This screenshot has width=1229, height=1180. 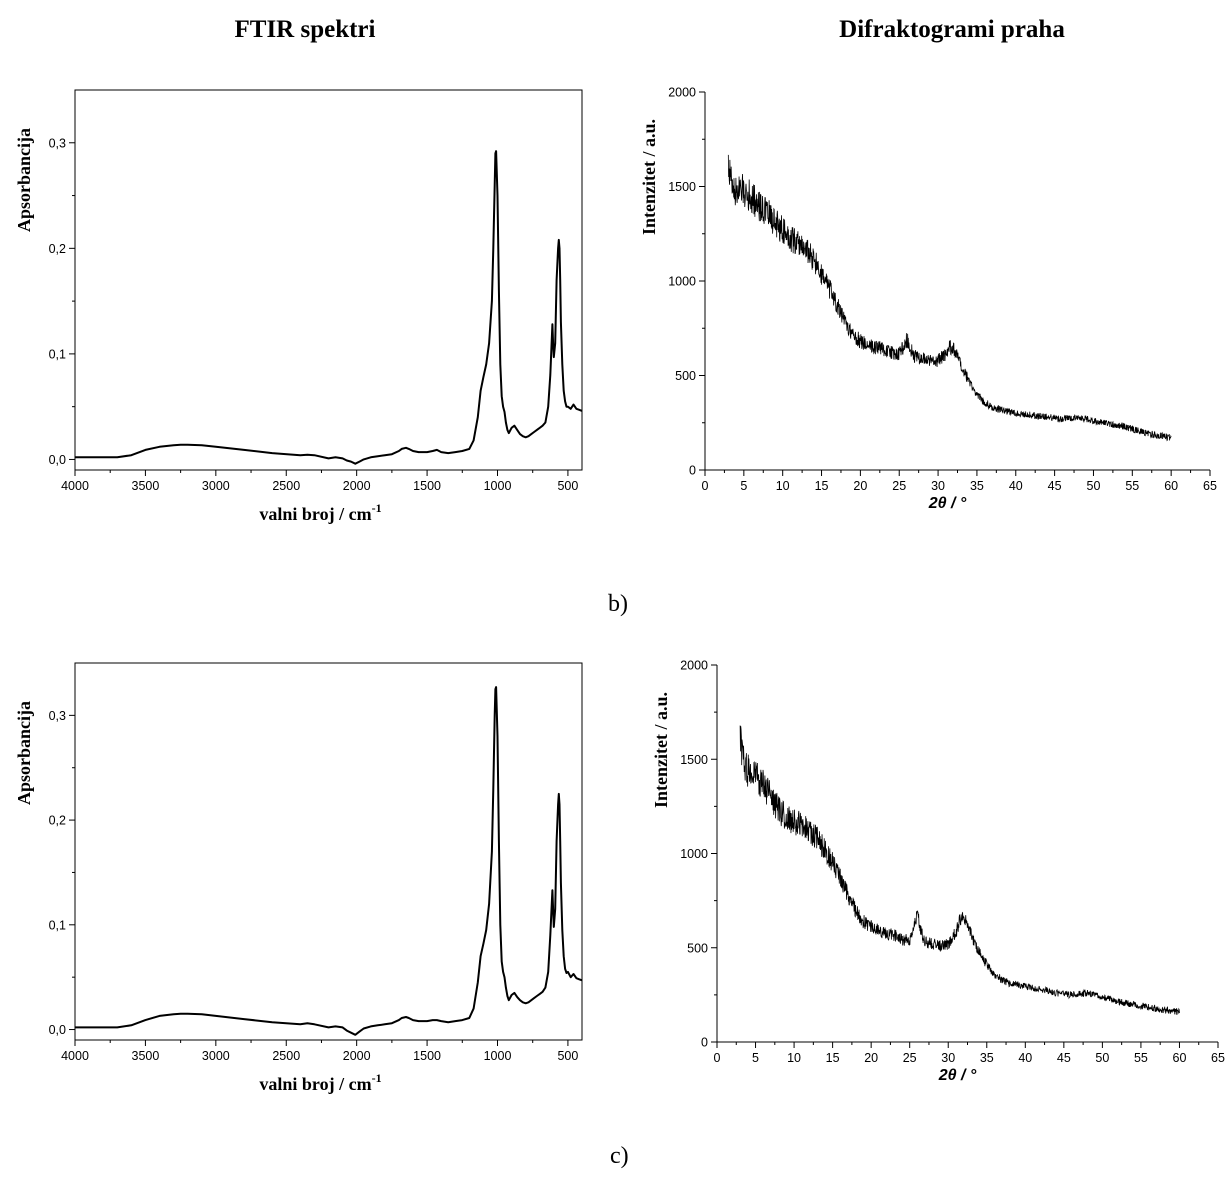 I want to click on panel-label-b: b), so click(x=618, y=604).